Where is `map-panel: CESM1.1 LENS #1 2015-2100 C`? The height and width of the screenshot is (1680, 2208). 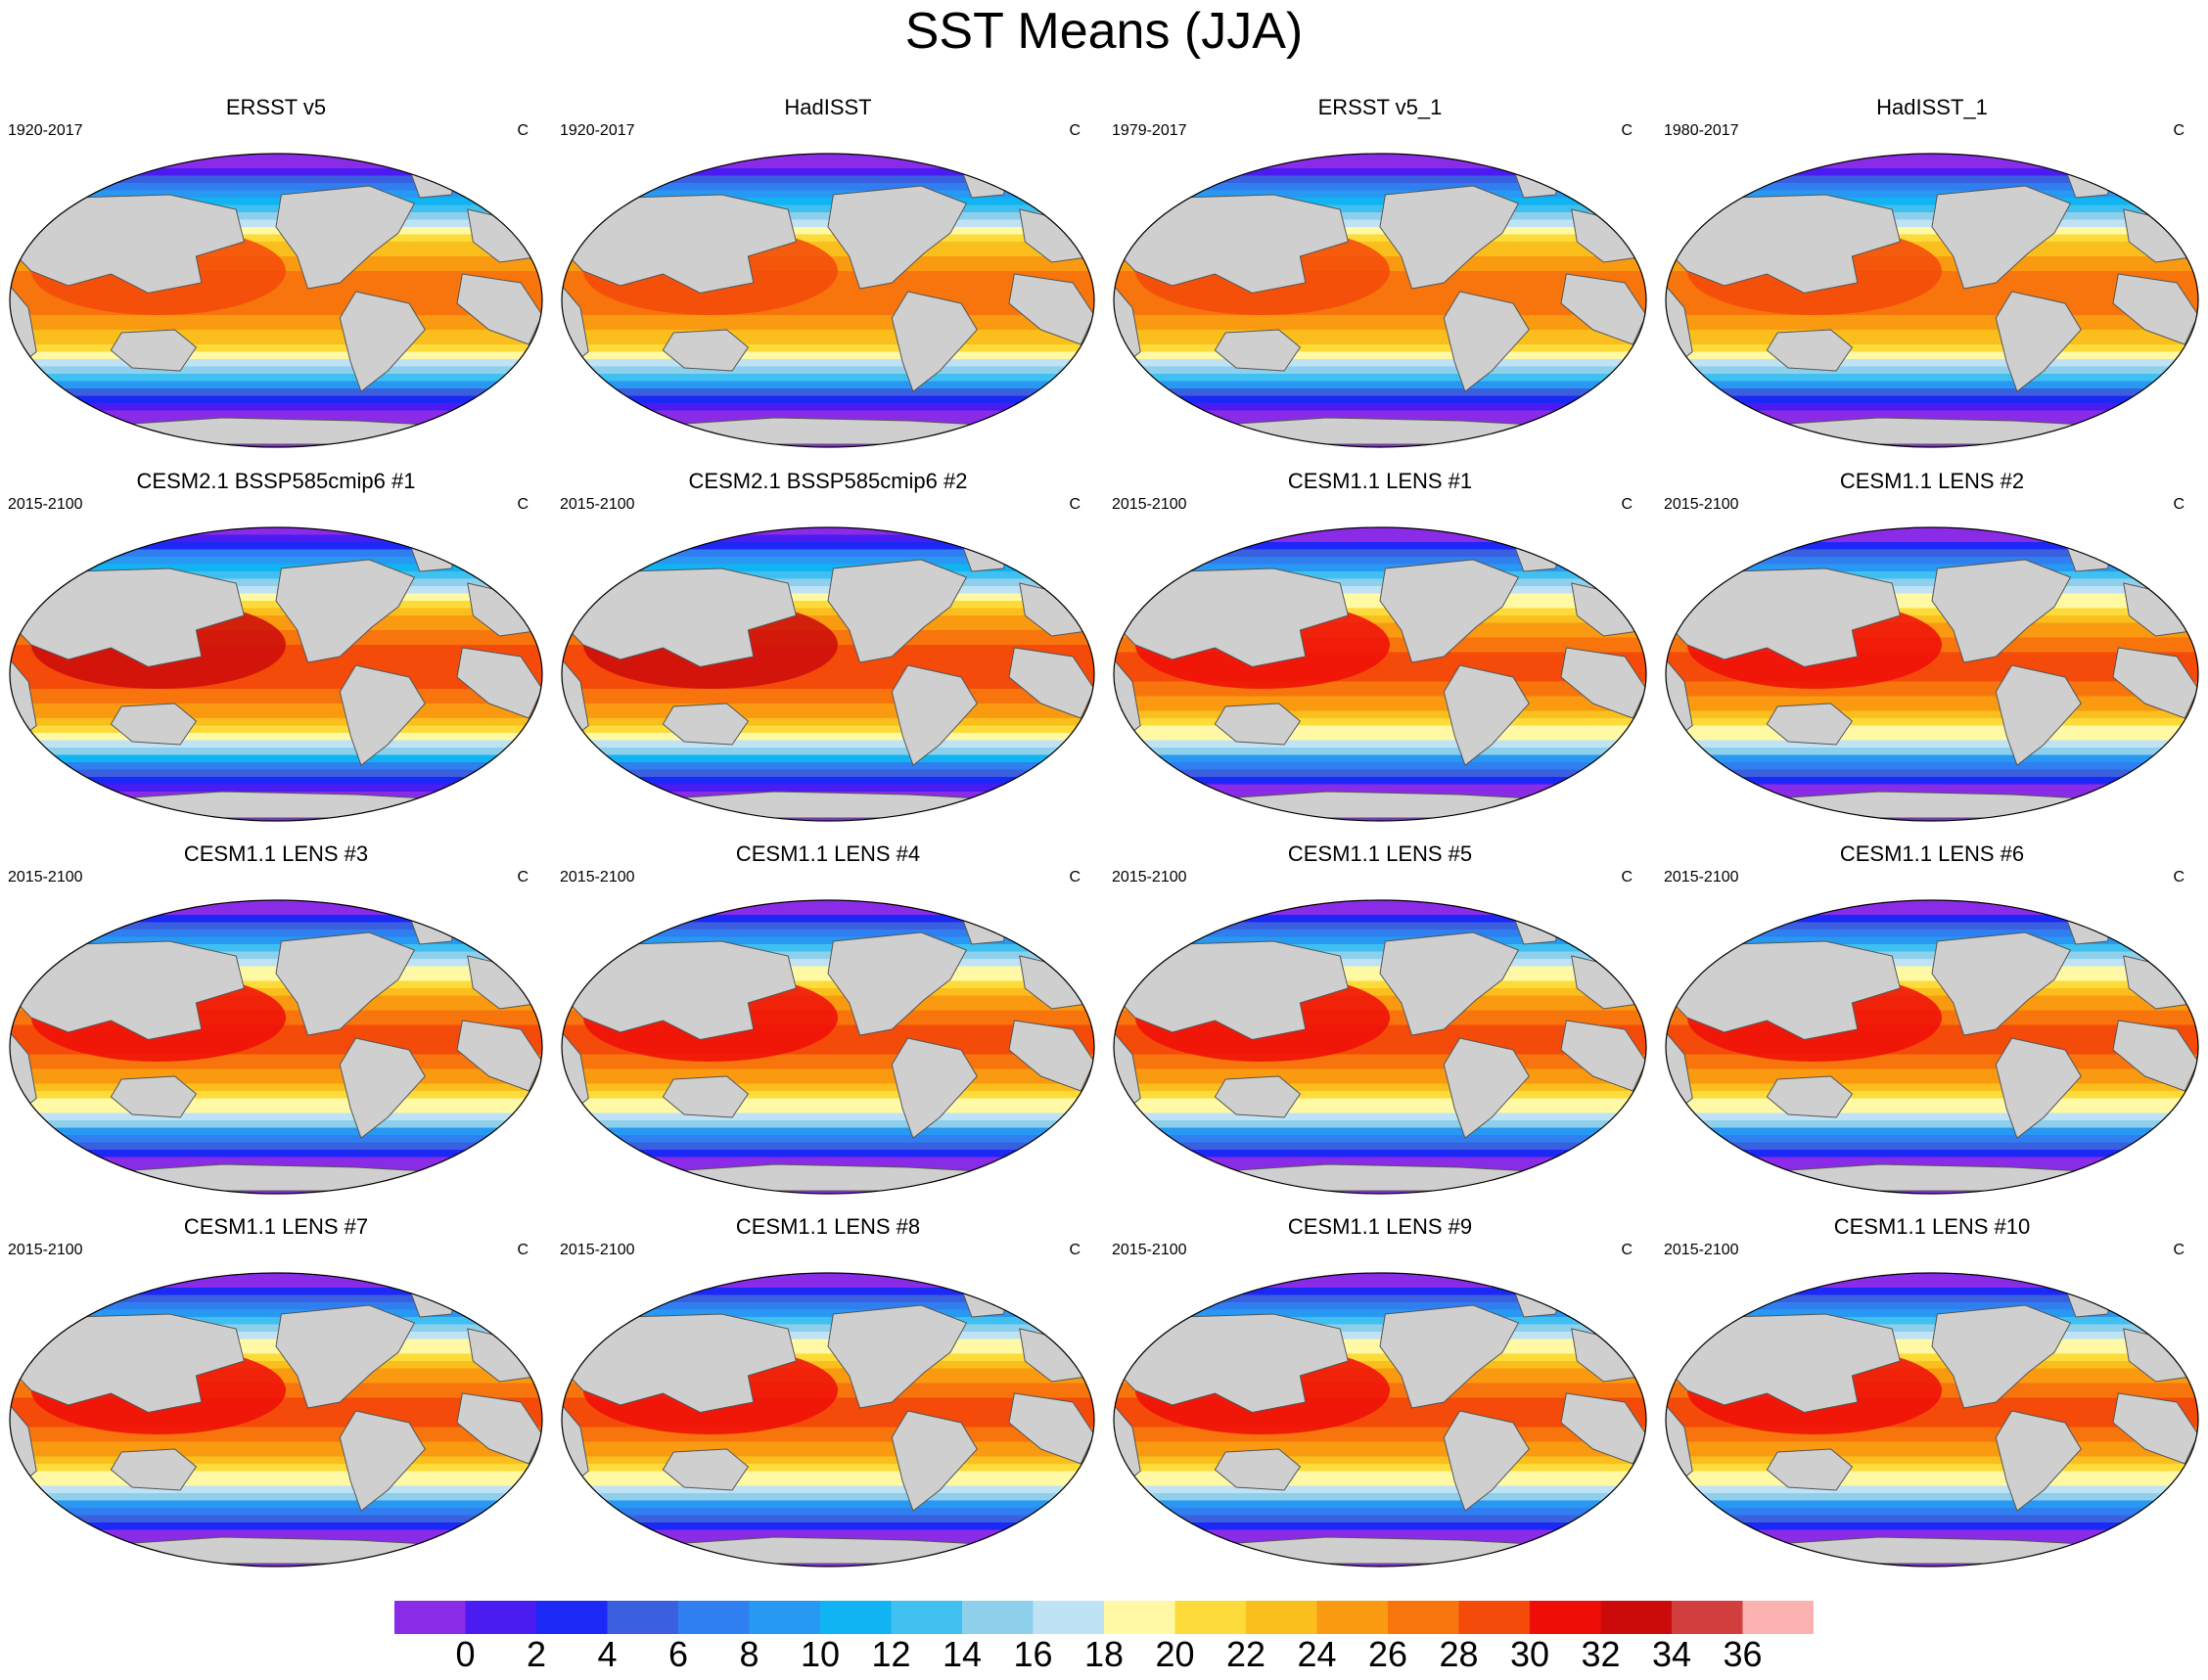 map-panel: CESM1.1 LENS #1 2015-2100 C is located at coordinates (1380, 653).